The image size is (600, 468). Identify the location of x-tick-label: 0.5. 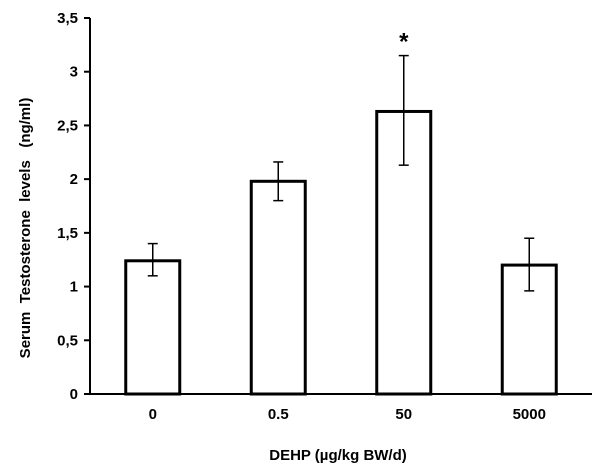
(278, 414).